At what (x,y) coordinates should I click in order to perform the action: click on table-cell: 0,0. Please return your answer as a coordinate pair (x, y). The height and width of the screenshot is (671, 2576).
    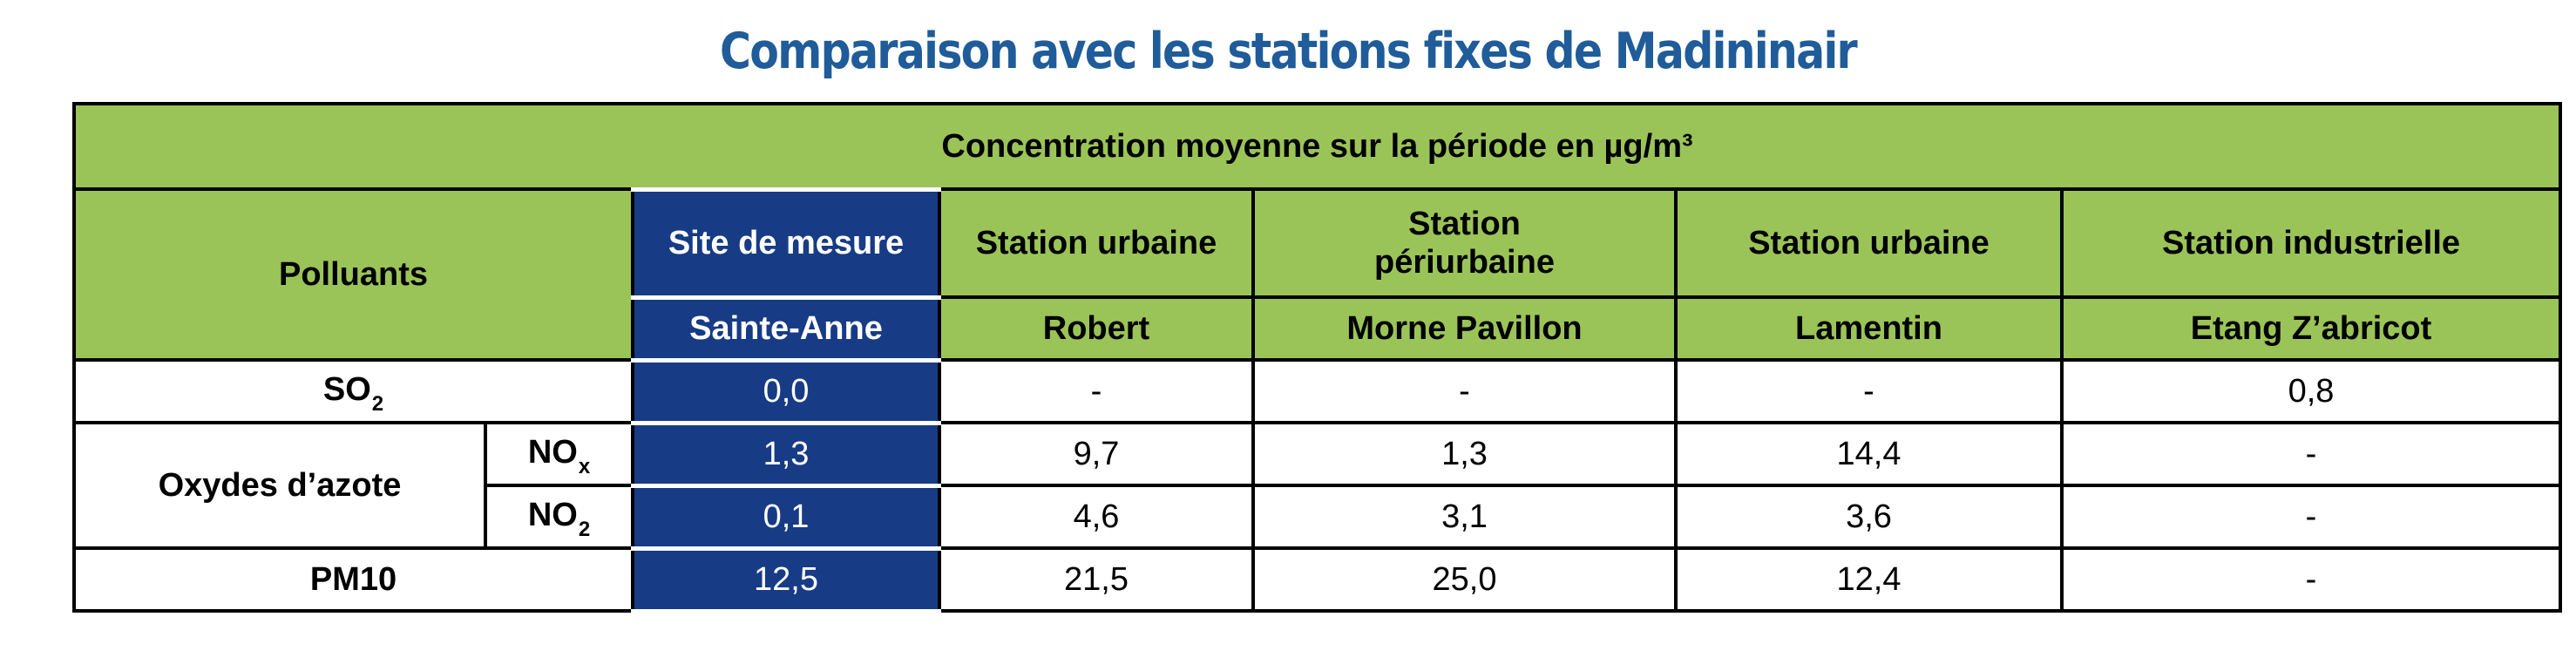
    Looking at the image, I should click on (786, 391).